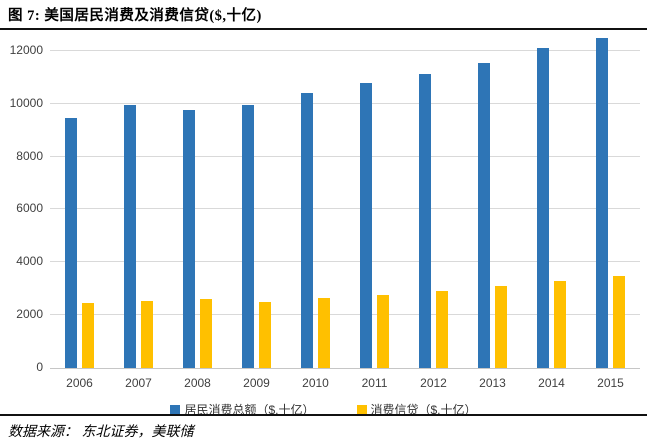  I want to click on x-axis-label-2014: 2014, so click(551, 383).